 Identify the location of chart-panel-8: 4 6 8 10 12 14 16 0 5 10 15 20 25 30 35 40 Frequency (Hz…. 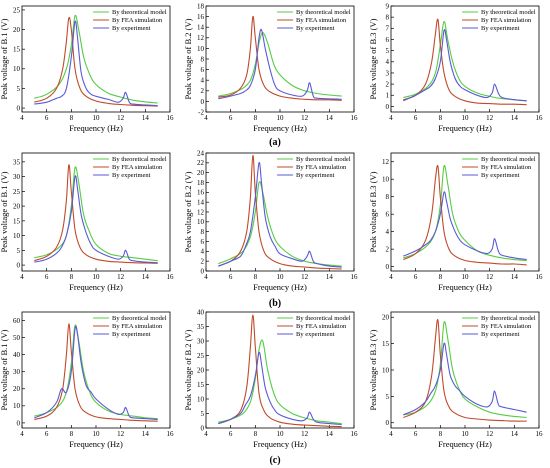
(270, 378).